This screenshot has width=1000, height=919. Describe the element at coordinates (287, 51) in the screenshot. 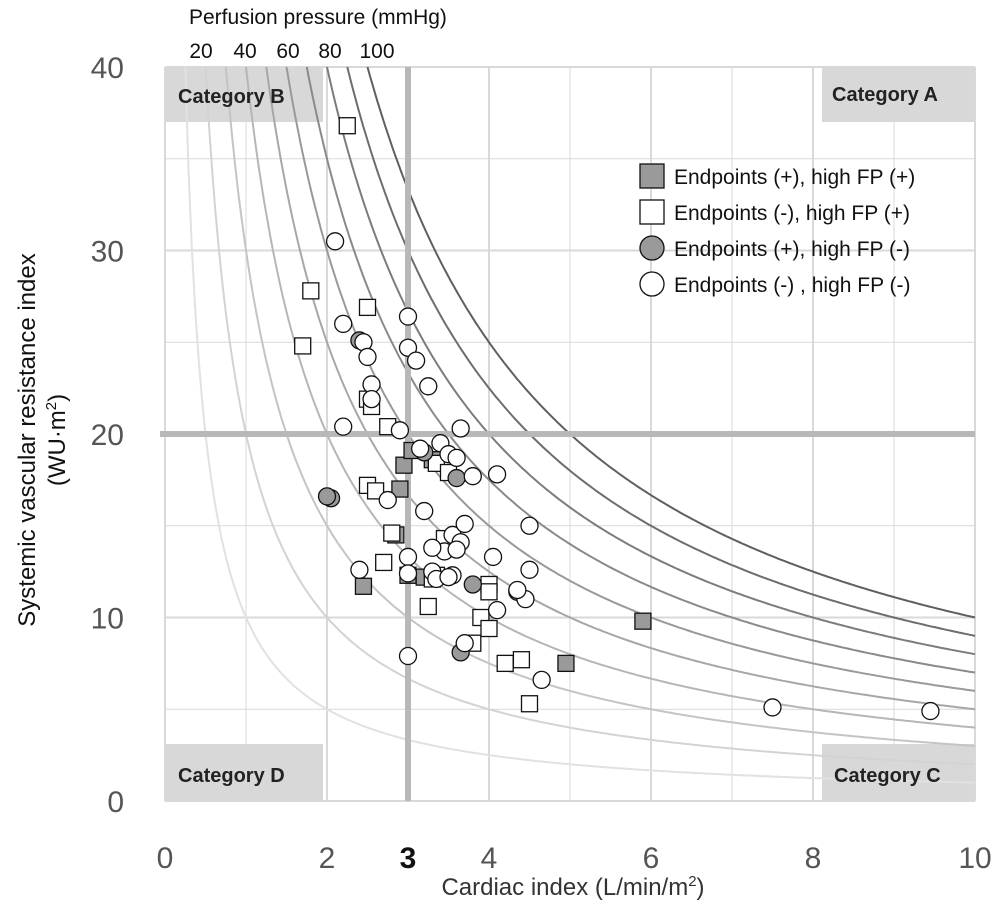

I see `top-tick-label: 60` at that location.